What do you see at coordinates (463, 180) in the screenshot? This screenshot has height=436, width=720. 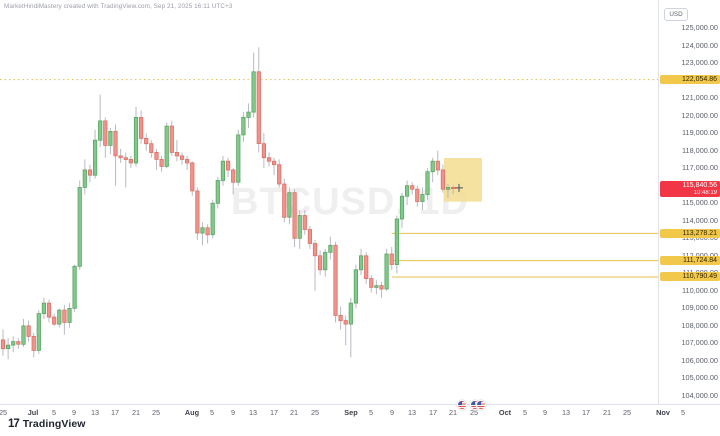 I see `highlight-box-drawing` at bounding box center [463, 180].